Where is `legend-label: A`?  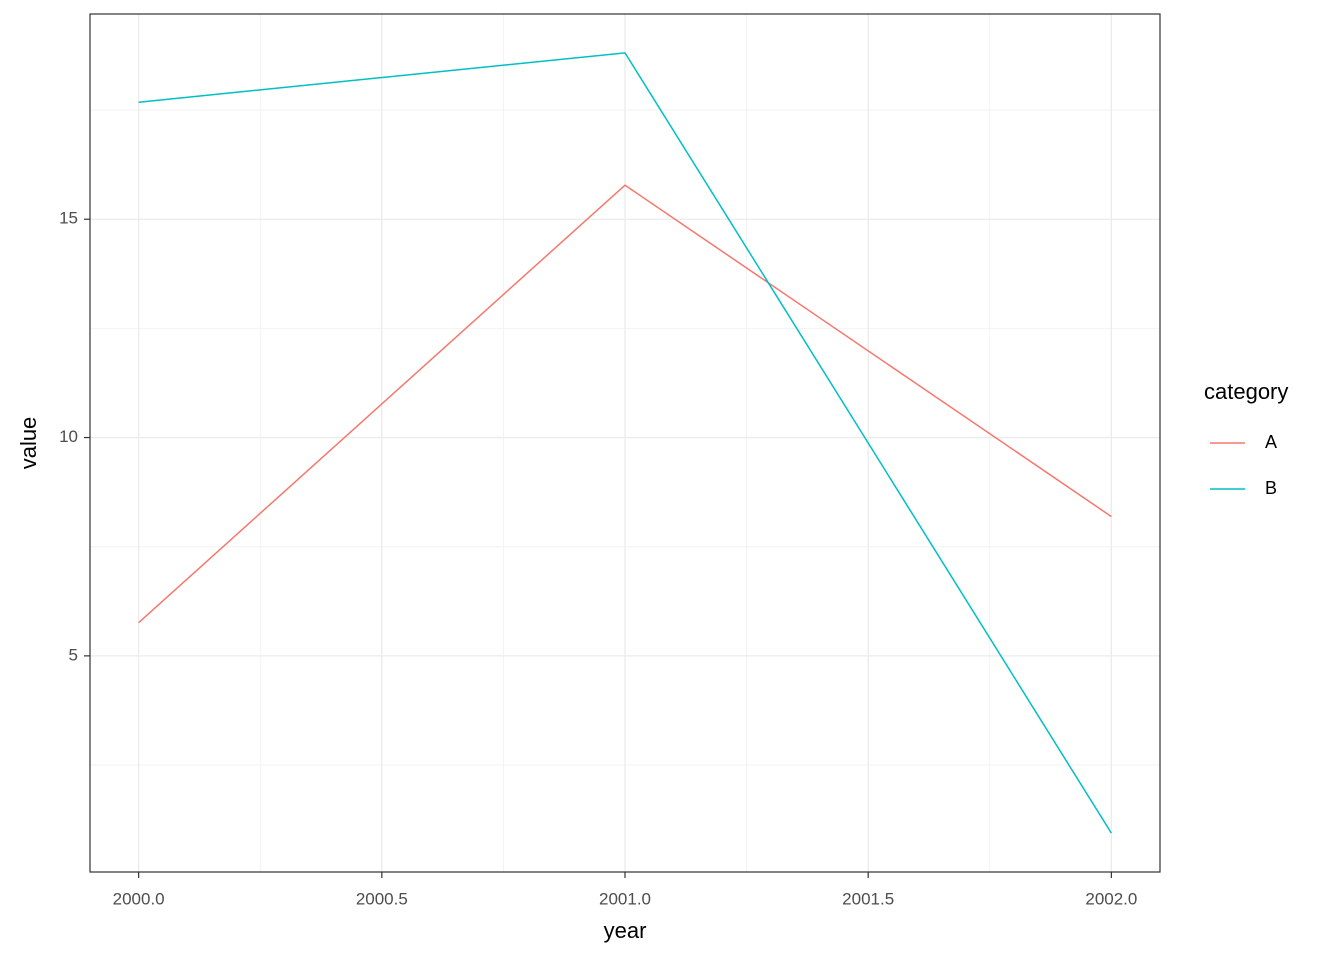 legend-label: A is located at coordinates (1271, 442).